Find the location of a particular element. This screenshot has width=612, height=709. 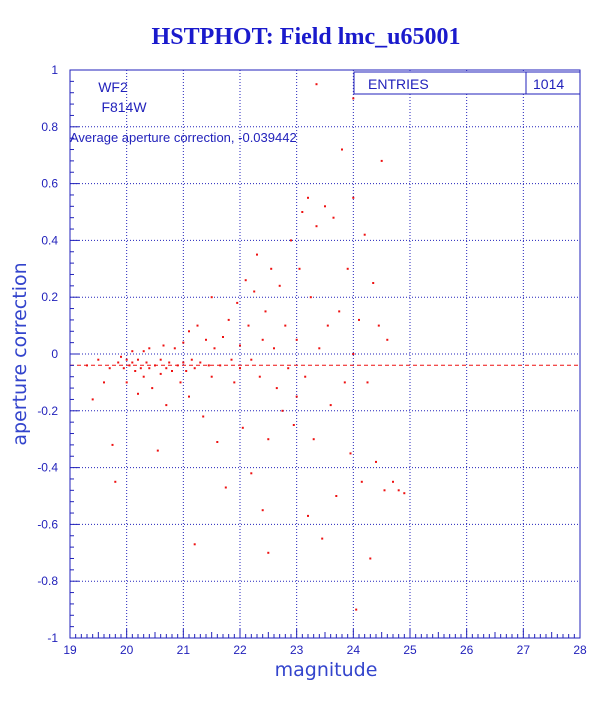

y-tick-label: -0.4 is located at coordinates (47, 468).